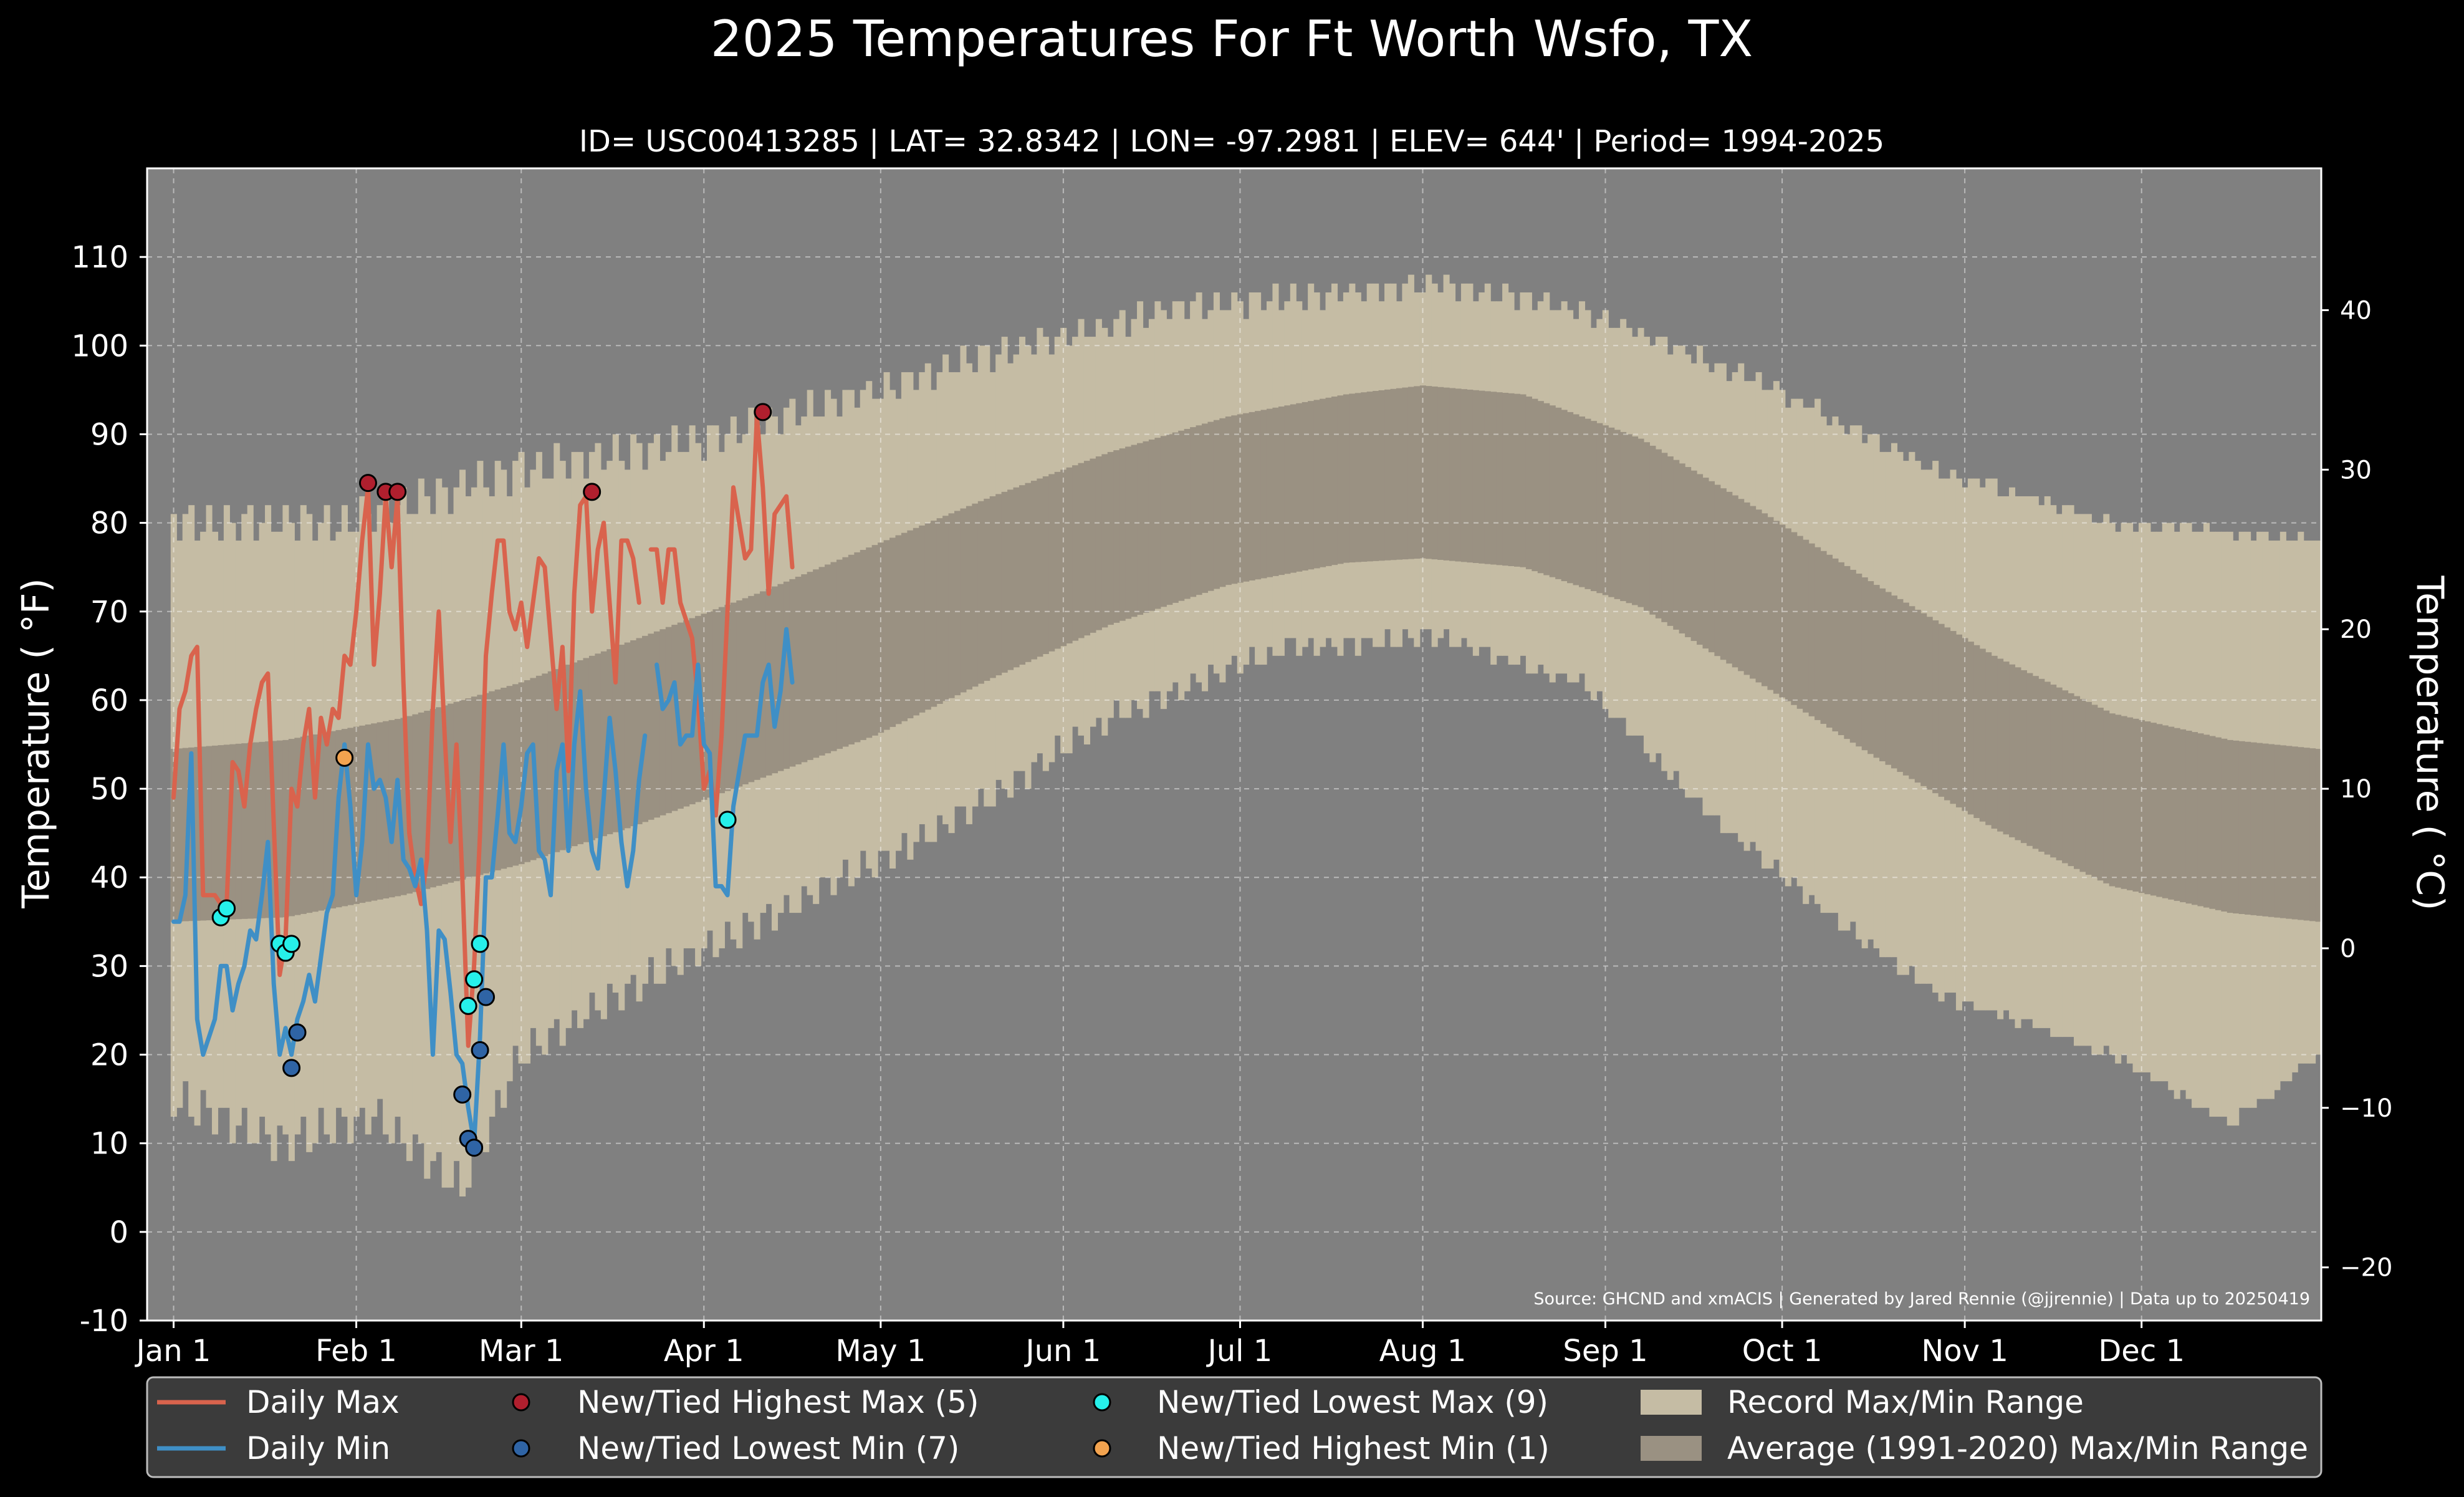  I want to click on y-tick-label-left: 60, so click(109, 700).